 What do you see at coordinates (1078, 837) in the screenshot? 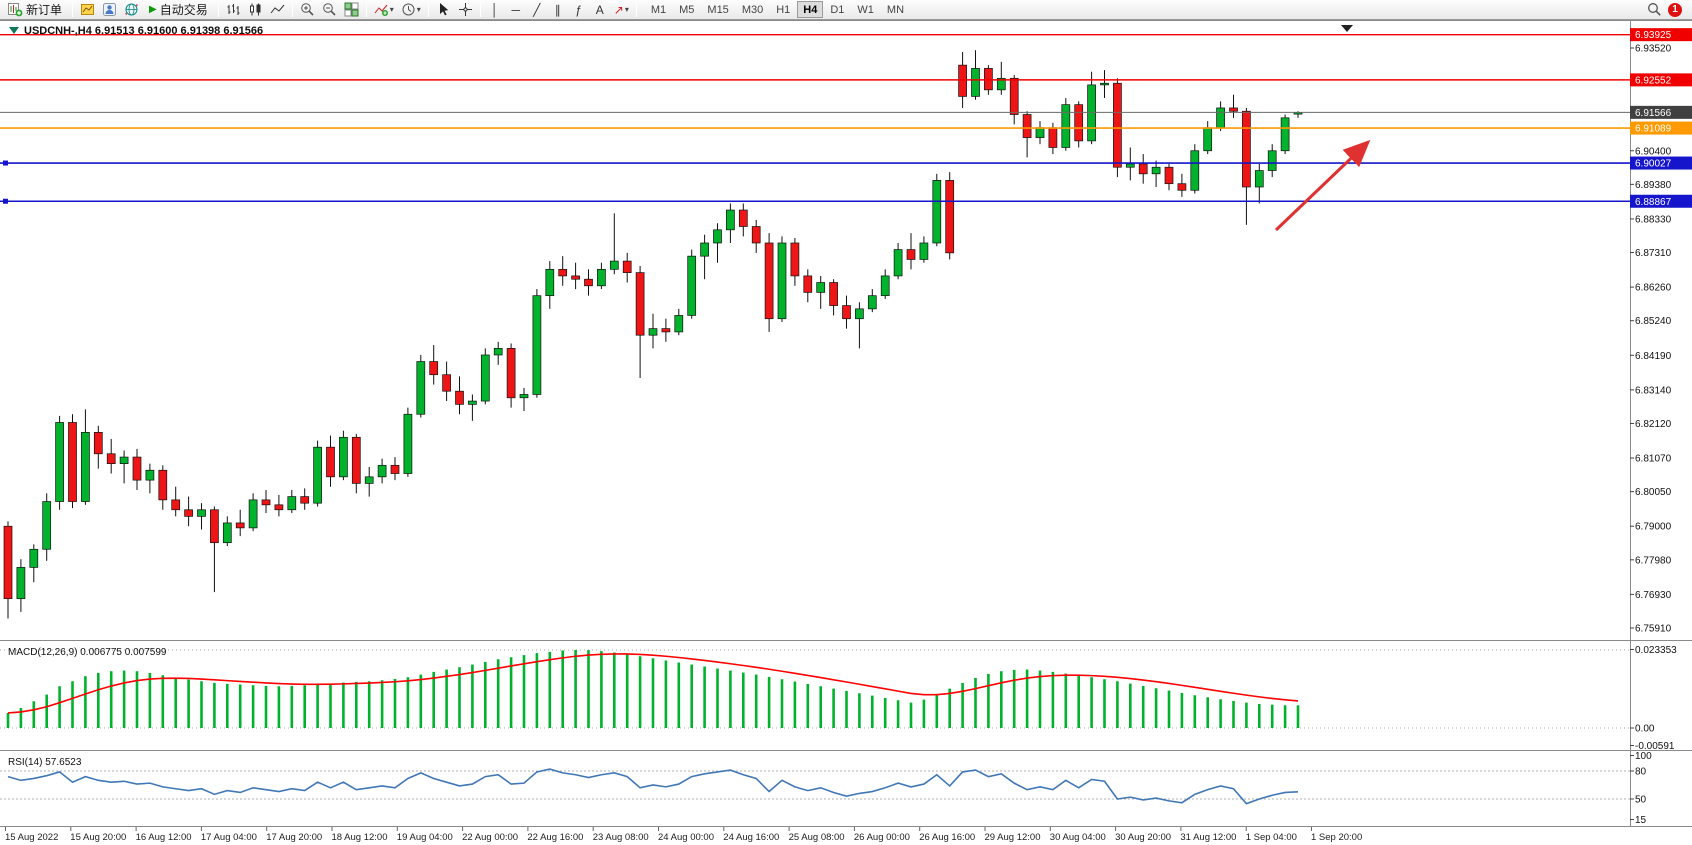
I see `time-axis-label: 30 Aug 04:00` at bounding box center [1078, 837].